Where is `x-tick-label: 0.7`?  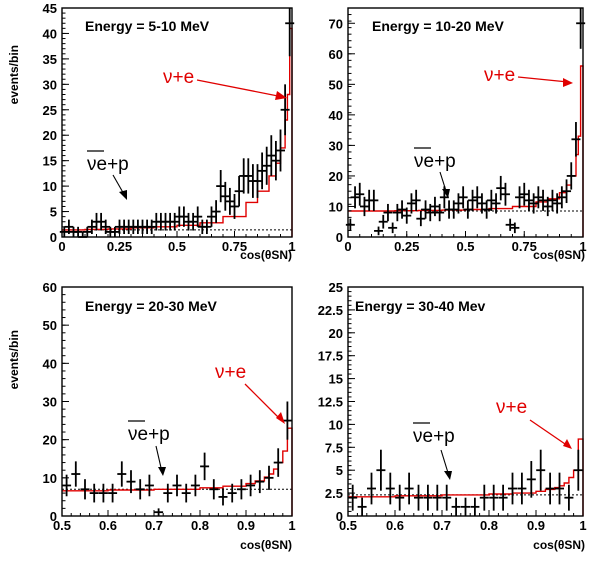 x-tick-label: 0.7 is located at coordinates (154, 525).